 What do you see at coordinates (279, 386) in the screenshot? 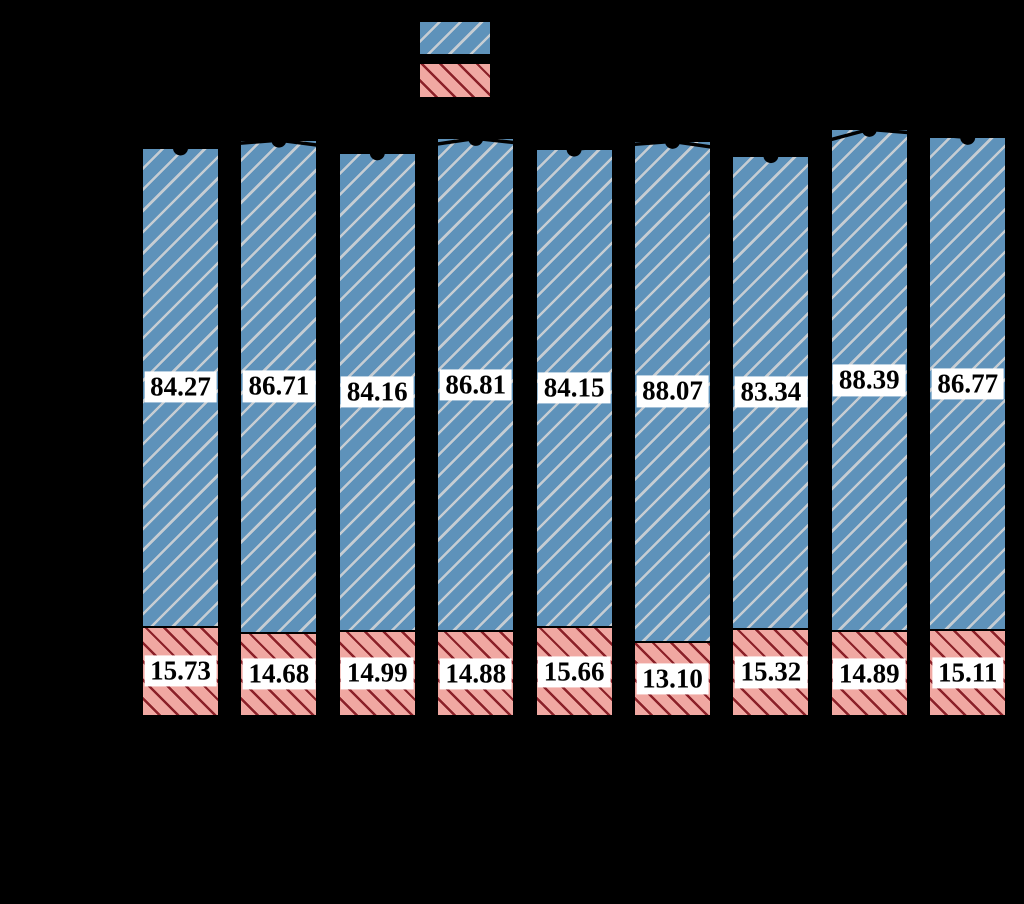
I see `bar-value-label-blue: 86.71` at bounding box center [279, 386].